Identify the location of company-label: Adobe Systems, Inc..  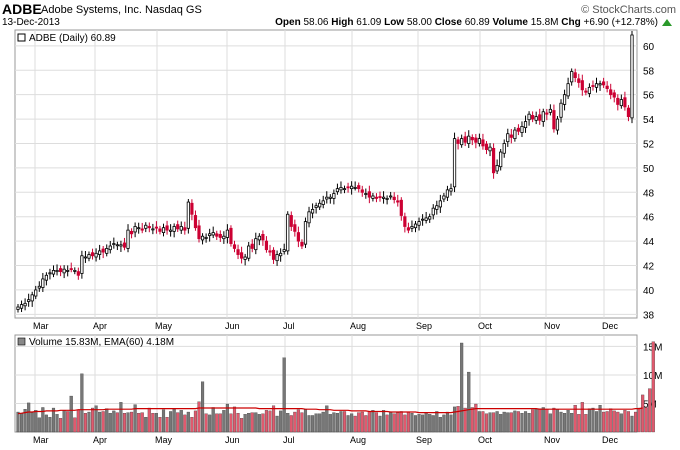
(91, 10).